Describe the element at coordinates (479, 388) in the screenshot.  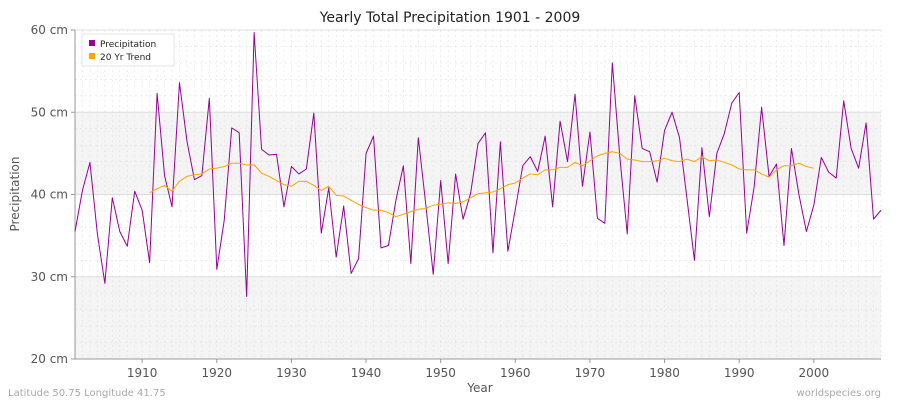
I see `x-axis-label: Year` at that location.